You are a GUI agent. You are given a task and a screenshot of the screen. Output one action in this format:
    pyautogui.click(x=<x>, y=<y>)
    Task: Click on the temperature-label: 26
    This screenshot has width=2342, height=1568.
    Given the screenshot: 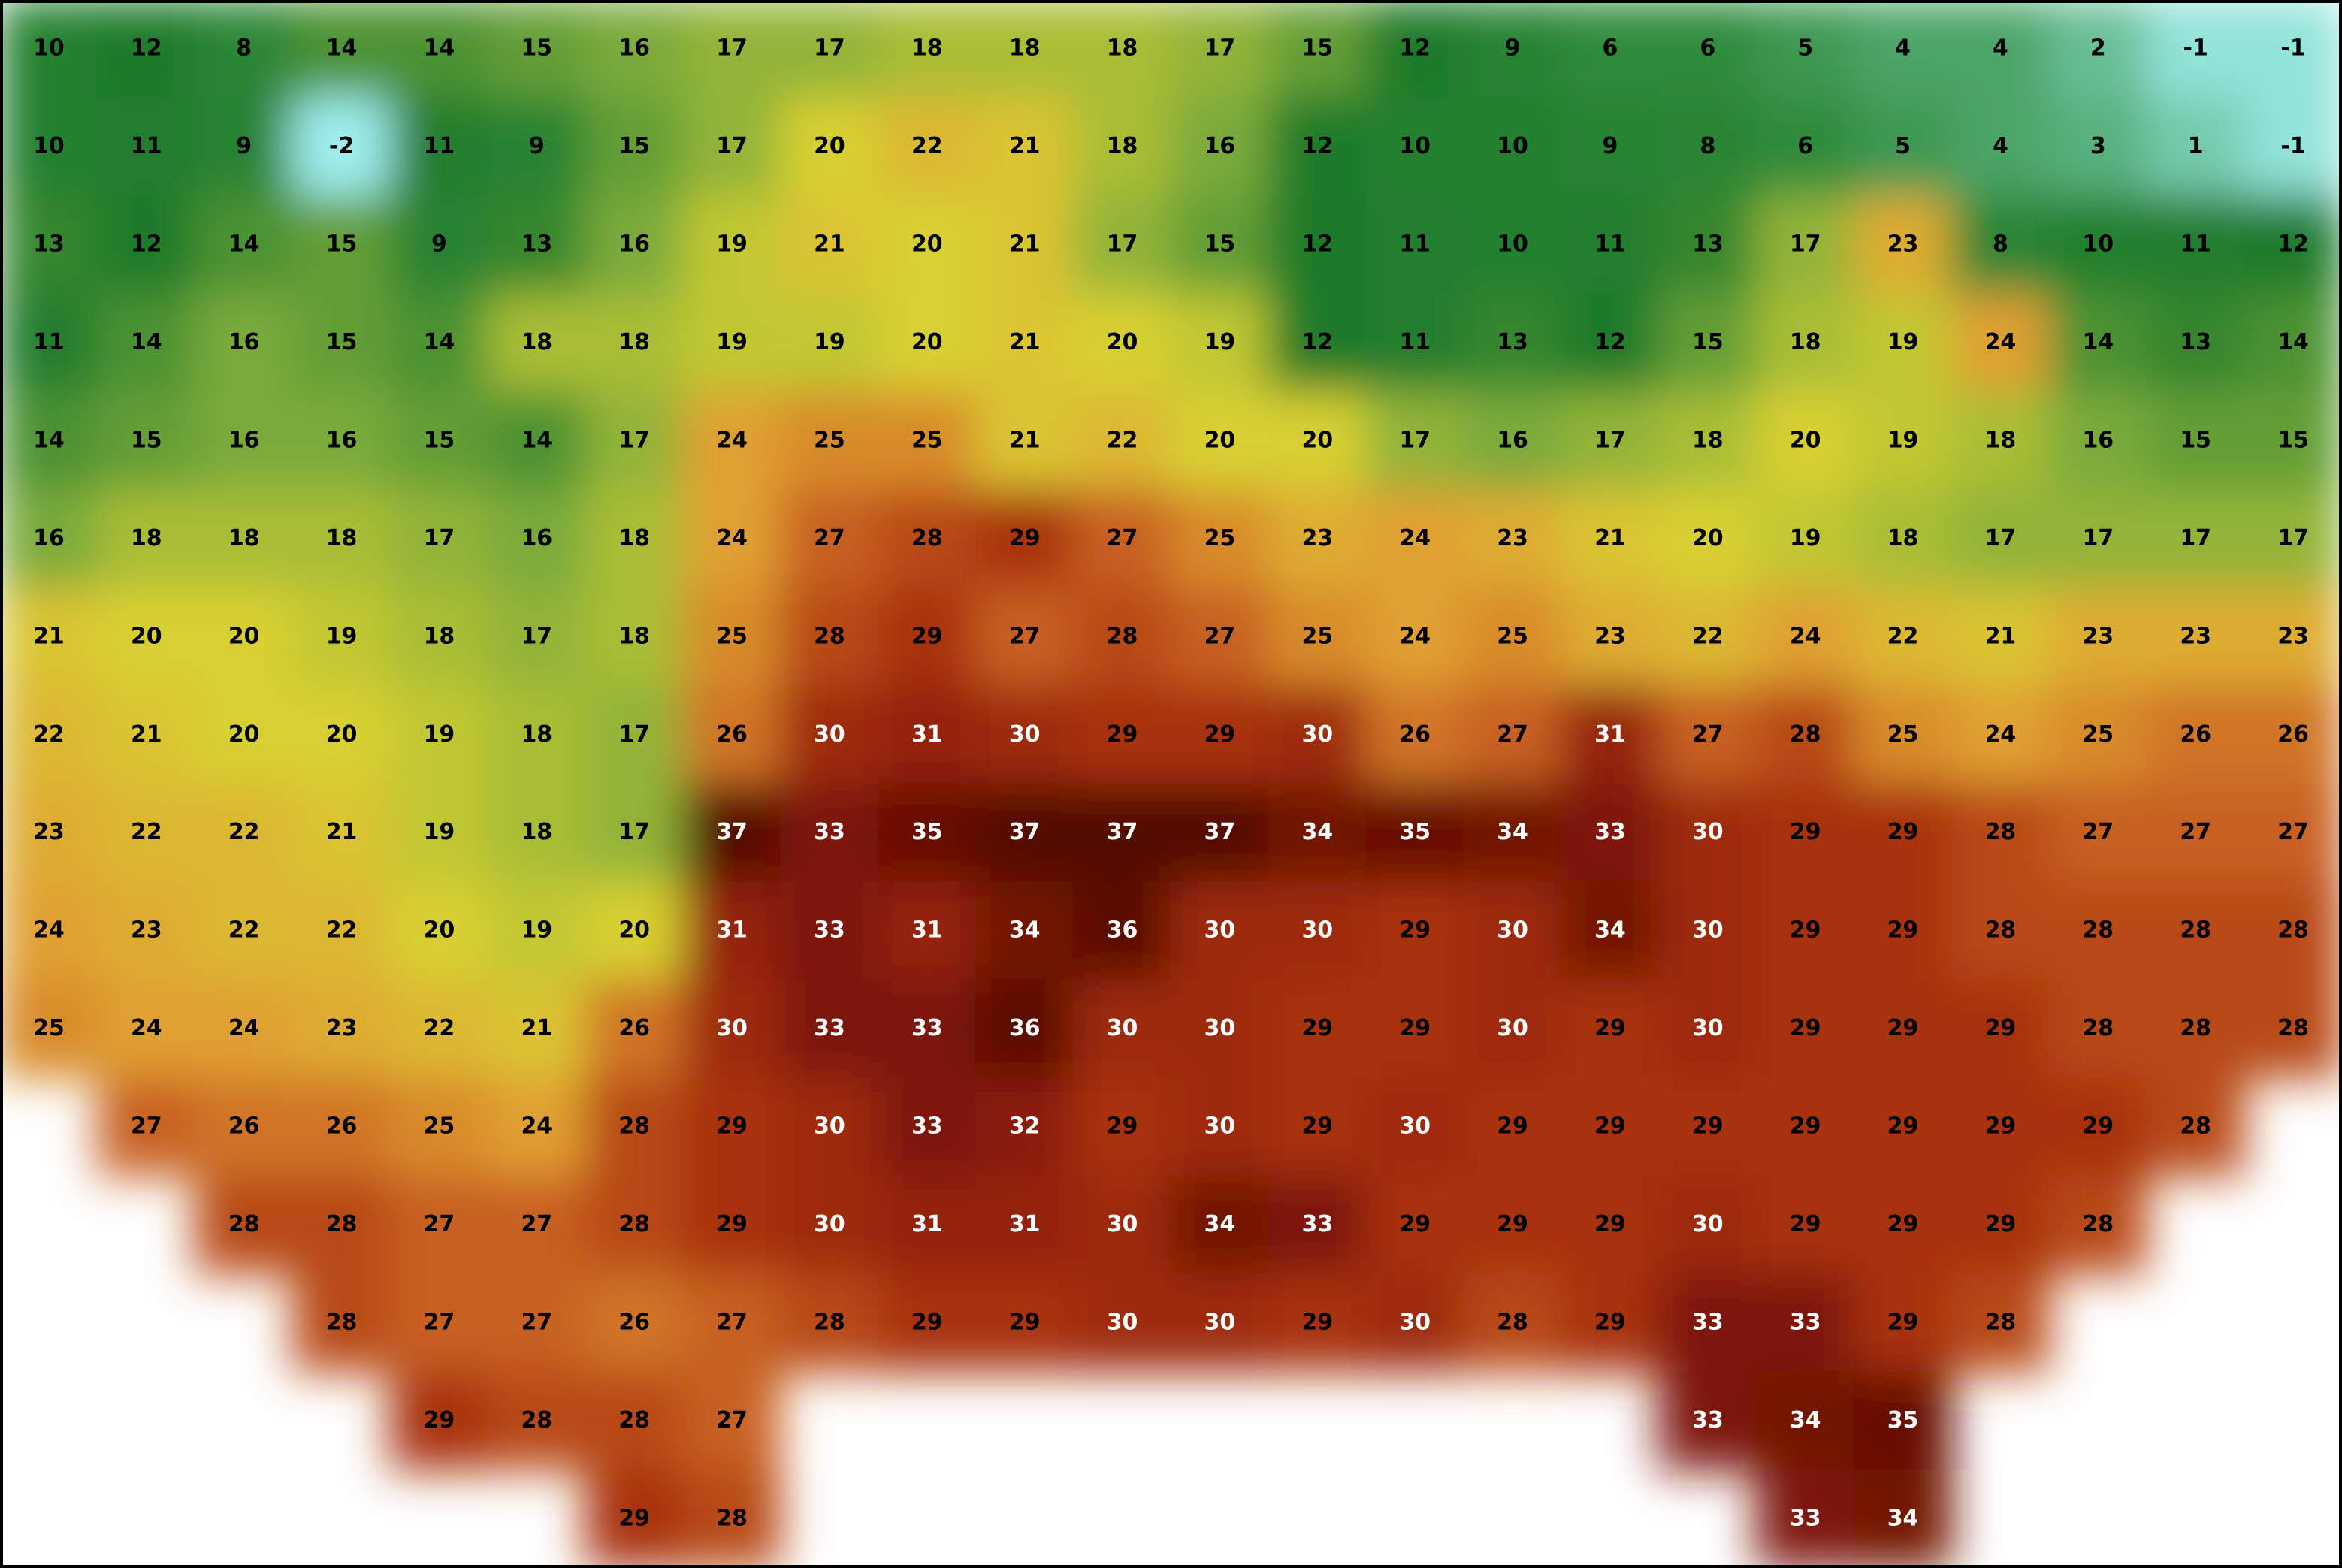 What is the action you would take?
    pyautogui.click(x=1415, y=734)
    